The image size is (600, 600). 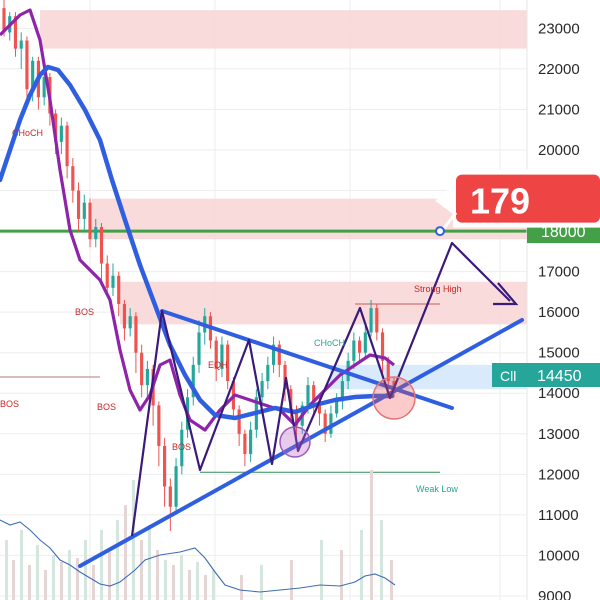 I want to click on y-tick-label: 12000, so click(x=559, y=474).